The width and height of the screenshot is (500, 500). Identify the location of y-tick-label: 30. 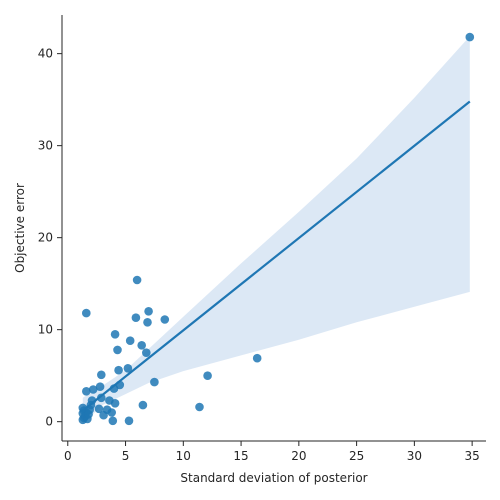
(45, 146).